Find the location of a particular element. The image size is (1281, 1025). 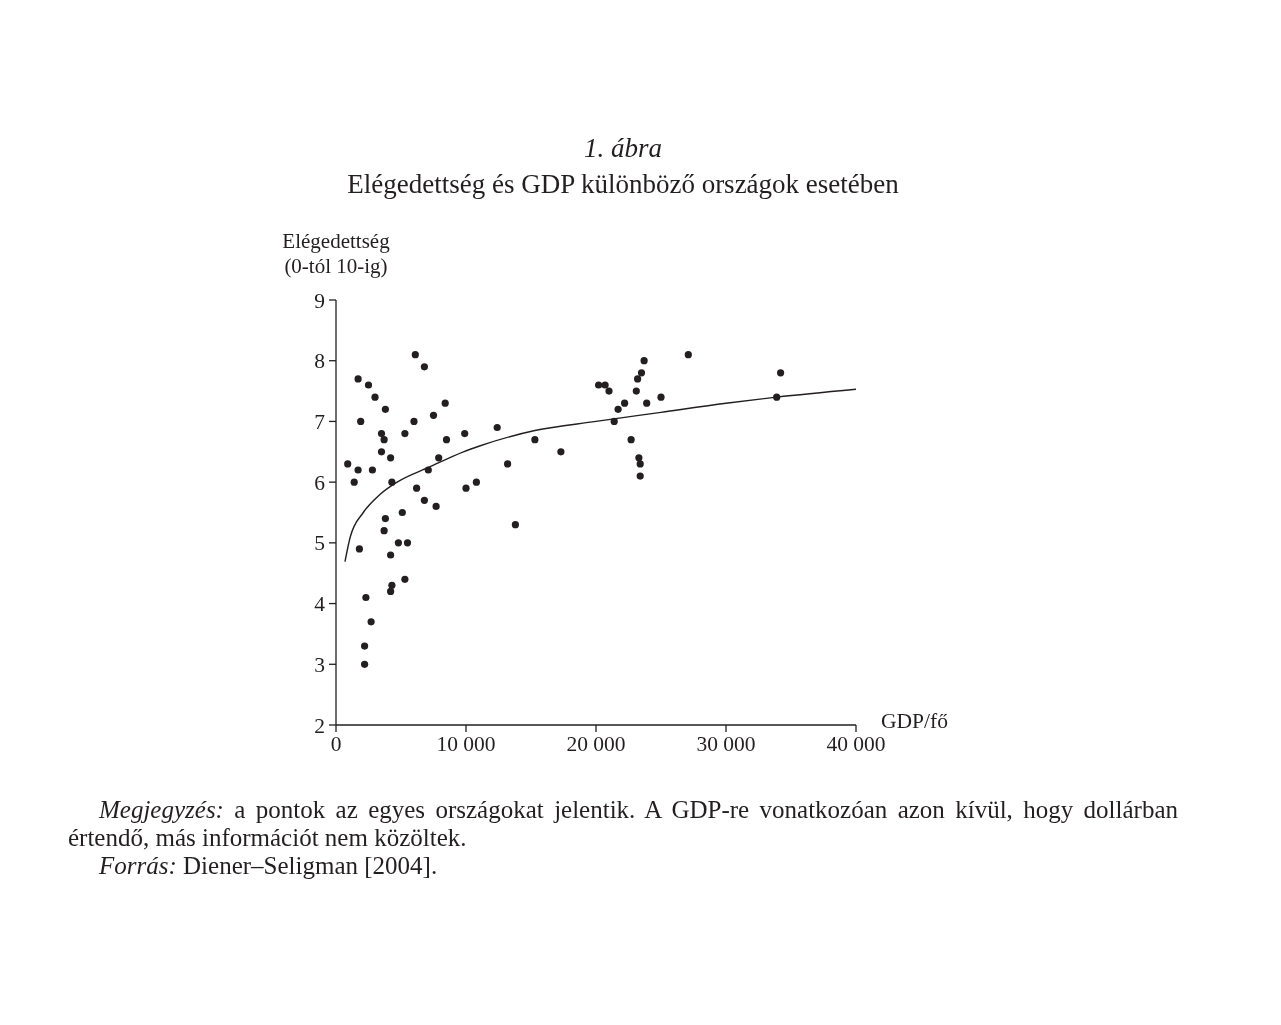

y-tick-label: 8 is located at coordinates (319, 361).